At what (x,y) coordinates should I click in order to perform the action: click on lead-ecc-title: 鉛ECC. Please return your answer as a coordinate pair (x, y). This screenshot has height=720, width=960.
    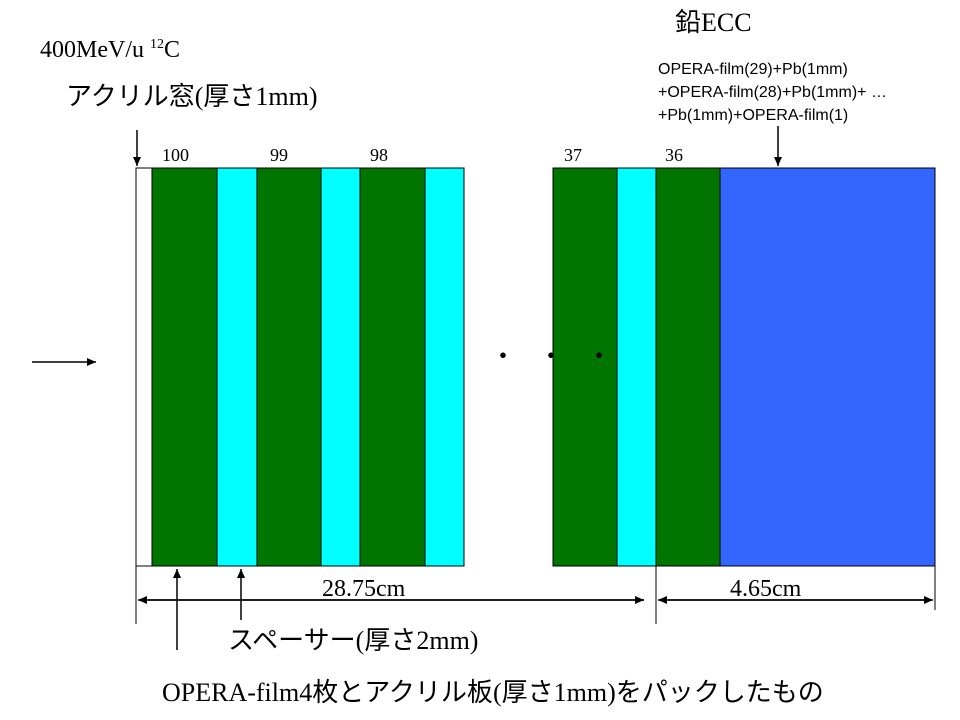
    Looking at the image, I should click on (713, 23).